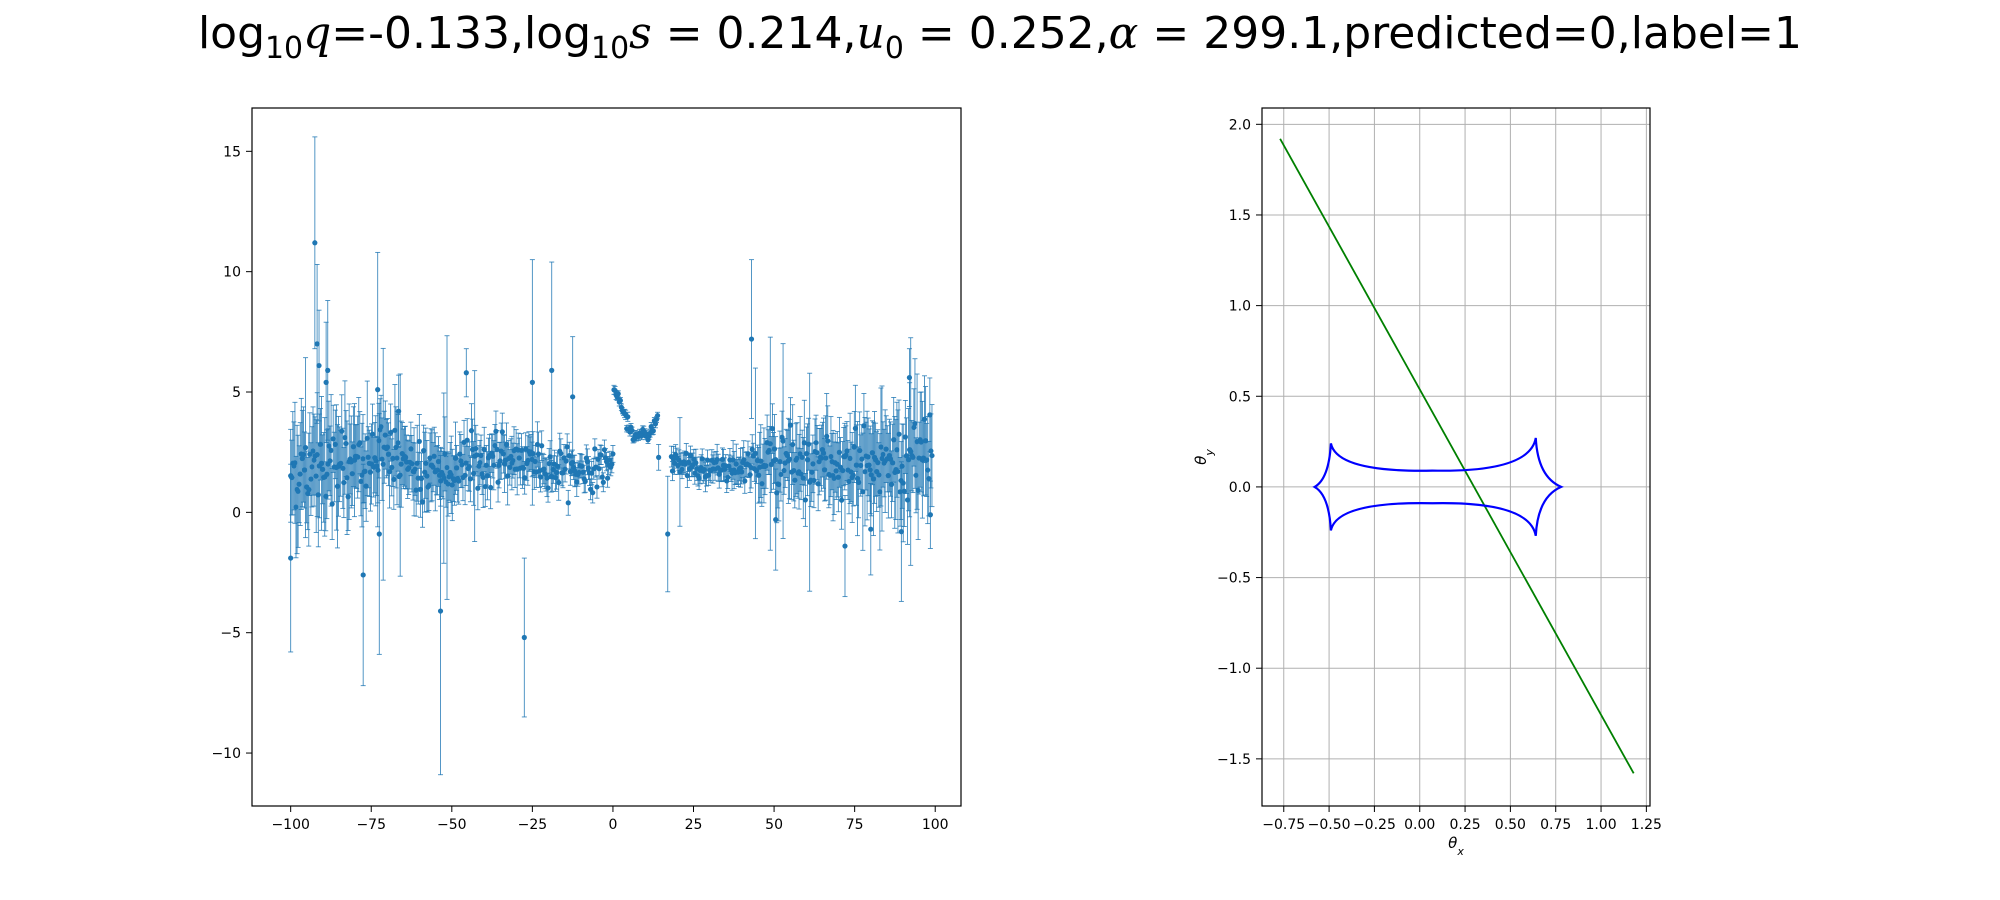  What do you see at coordinates (1283, 825) in the screenshot?
I see `x-tick-label: −0.75` at bounding box center [1283, 825].